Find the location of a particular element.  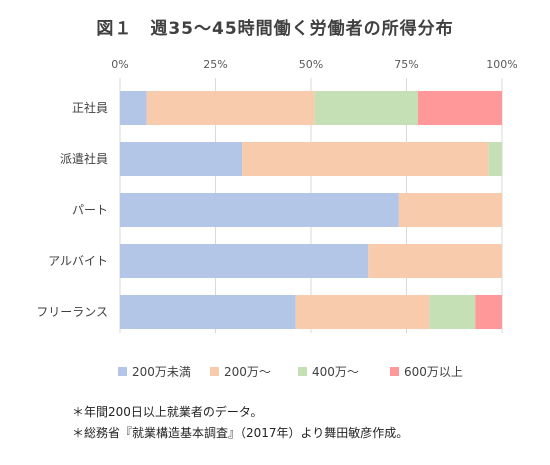

x-tick-label: 100% is located at coordinates (501, 64).